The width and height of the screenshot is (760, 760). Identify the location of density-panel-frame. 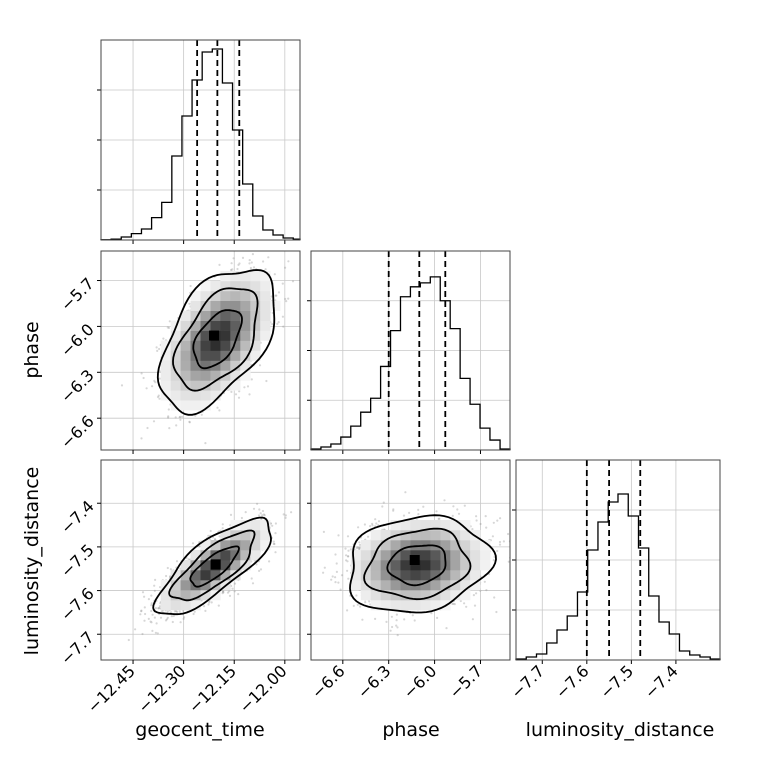
(200, 350).